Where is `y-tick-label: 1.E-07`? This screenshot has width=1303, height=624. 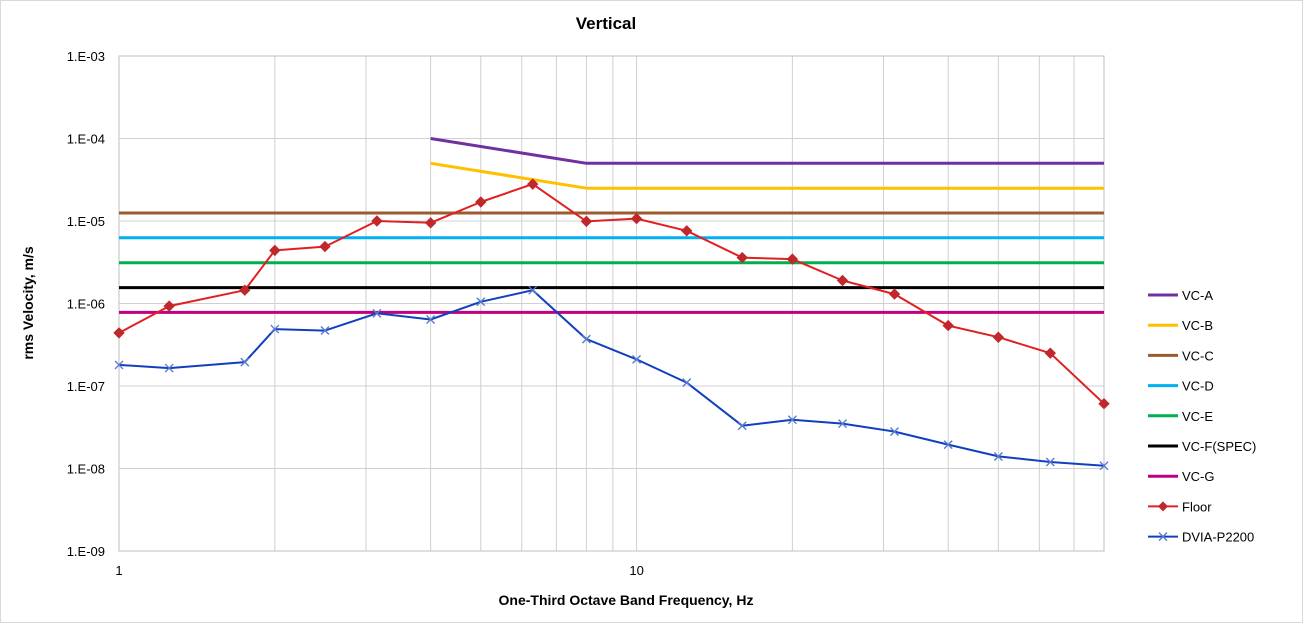 y-tick-label: 1.E-07 is located at coordinates (86, 386).